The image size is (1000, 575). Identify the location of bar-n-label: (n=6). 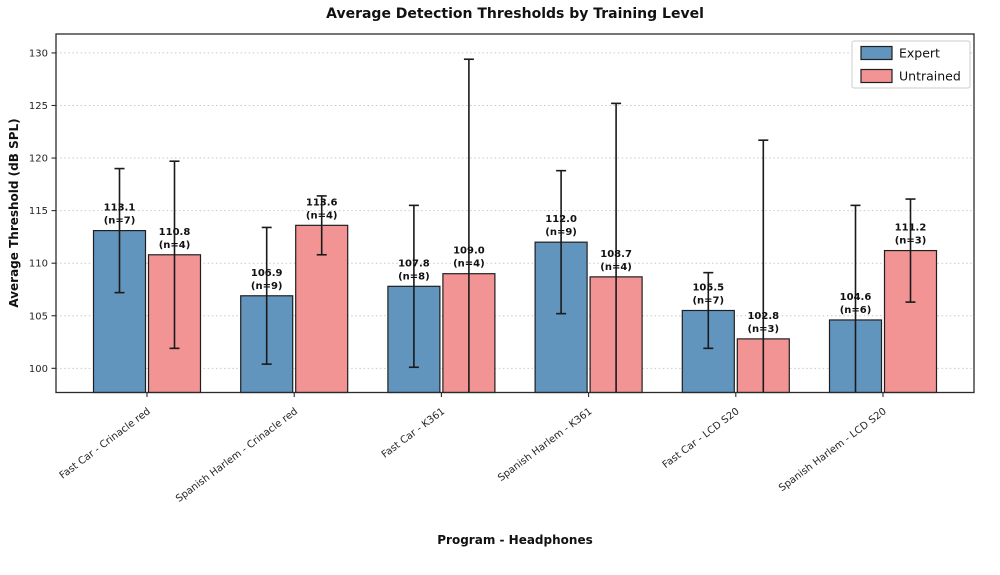
(856, 310).